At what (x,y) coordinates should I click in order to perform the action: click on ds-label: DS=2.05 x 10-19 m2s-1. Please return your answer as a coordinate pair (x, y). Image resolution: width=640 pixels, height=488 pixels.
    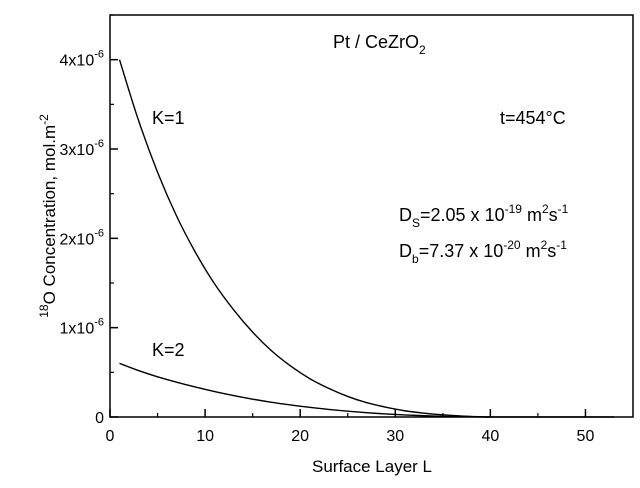
    Looking at the image, I should click on (484, 216).